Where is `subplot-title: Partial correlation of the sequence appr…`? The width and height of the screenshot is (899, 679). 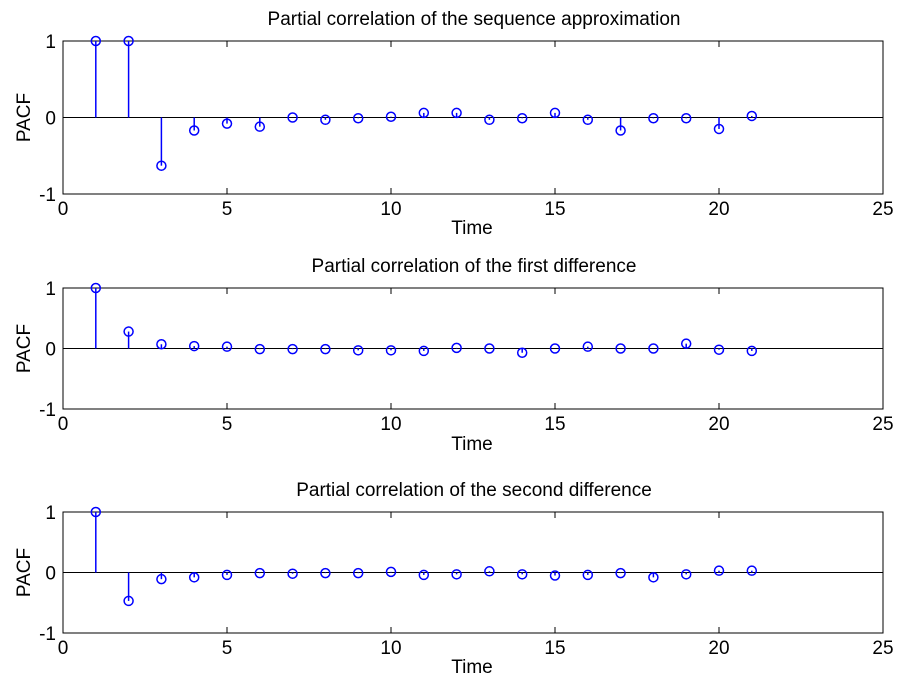 subplot-title: Partial correlation of the sequence appr… is located at coordinates (474, 19).